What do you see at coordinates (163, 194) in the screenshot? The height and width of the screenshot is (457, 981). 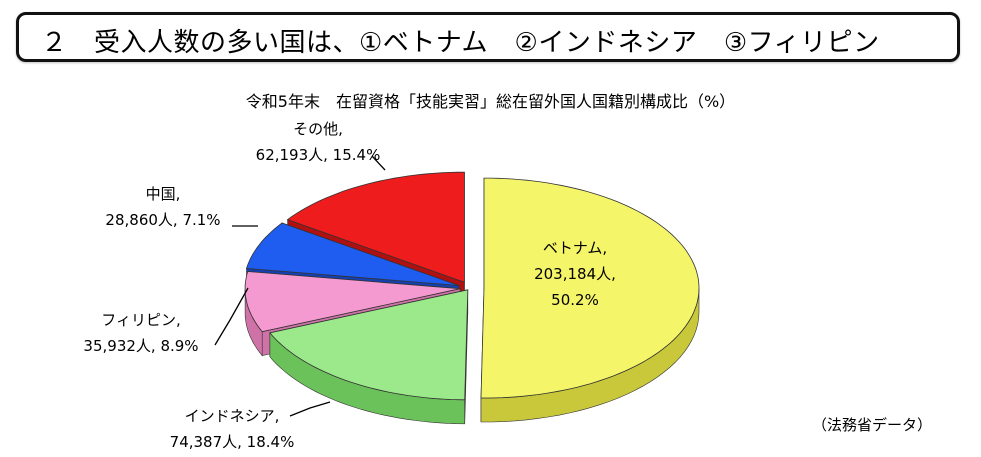 I see `slice-label-china-name: 中国,` at bounding box center [163, 194].